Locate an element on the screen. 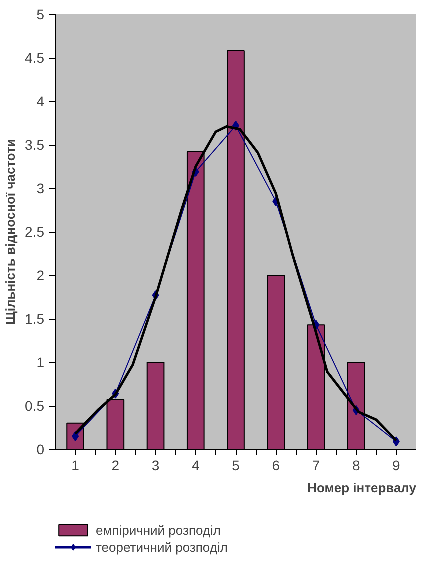  y-tick-label: 0.5 is located at coordinates (35, 406).